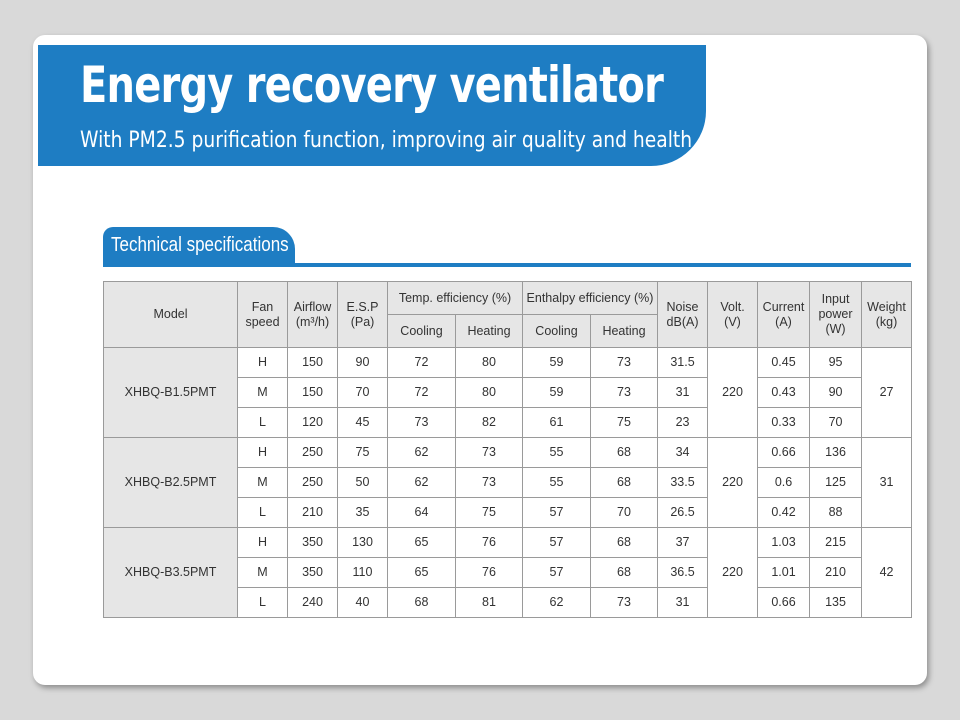 This screenshot has height=720, width=960. Describe the element at coordinates (836, 602) in the screenshot. I see `cell-input: 135` at that location.